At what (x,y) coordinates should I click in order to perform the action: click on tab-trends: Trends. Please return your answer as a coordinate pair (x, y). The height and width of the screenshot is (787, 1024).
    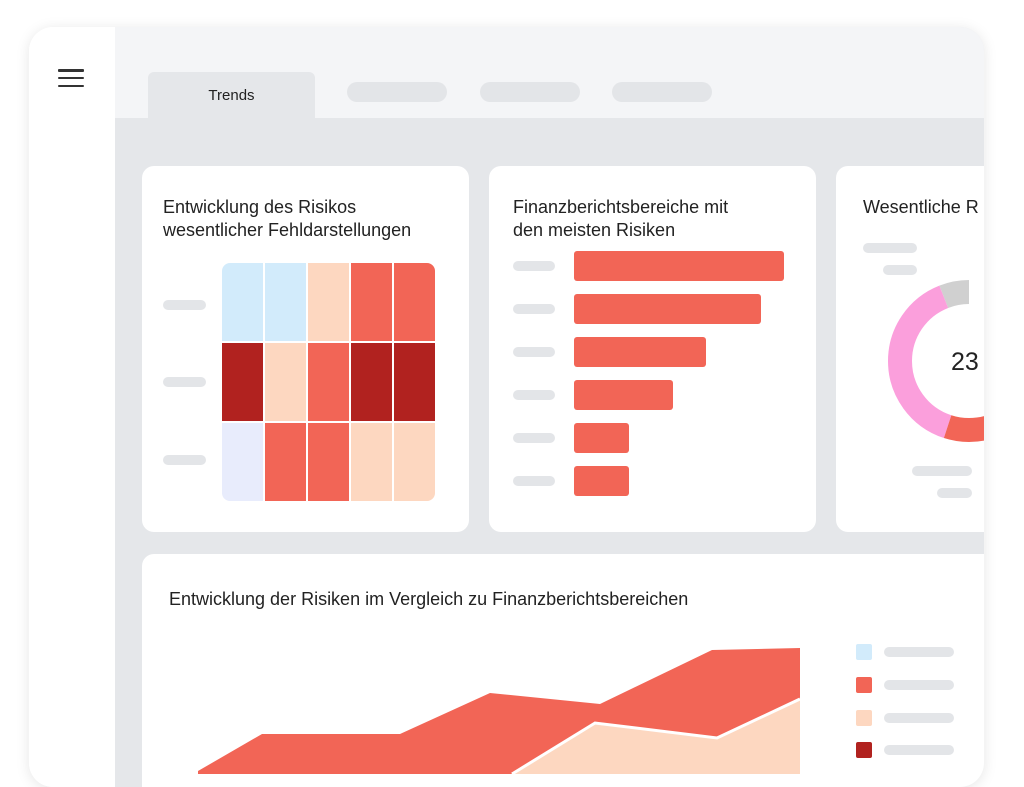
    Looking at the image, I should click on (231, 95).